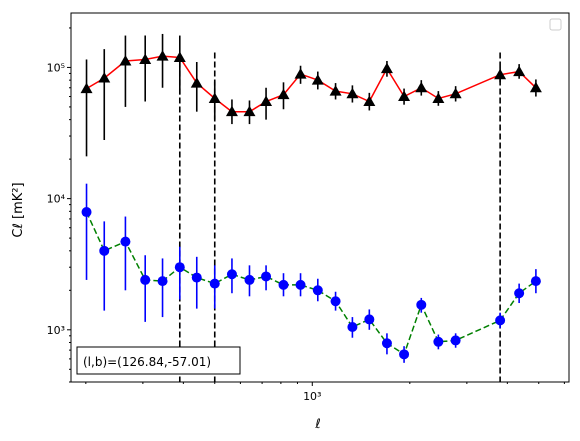 This screenshot has height=441, width=580. Describe the element at coordinates (317, 424) in the screenshot. I see `x-axis-label: ℓ` at that location.